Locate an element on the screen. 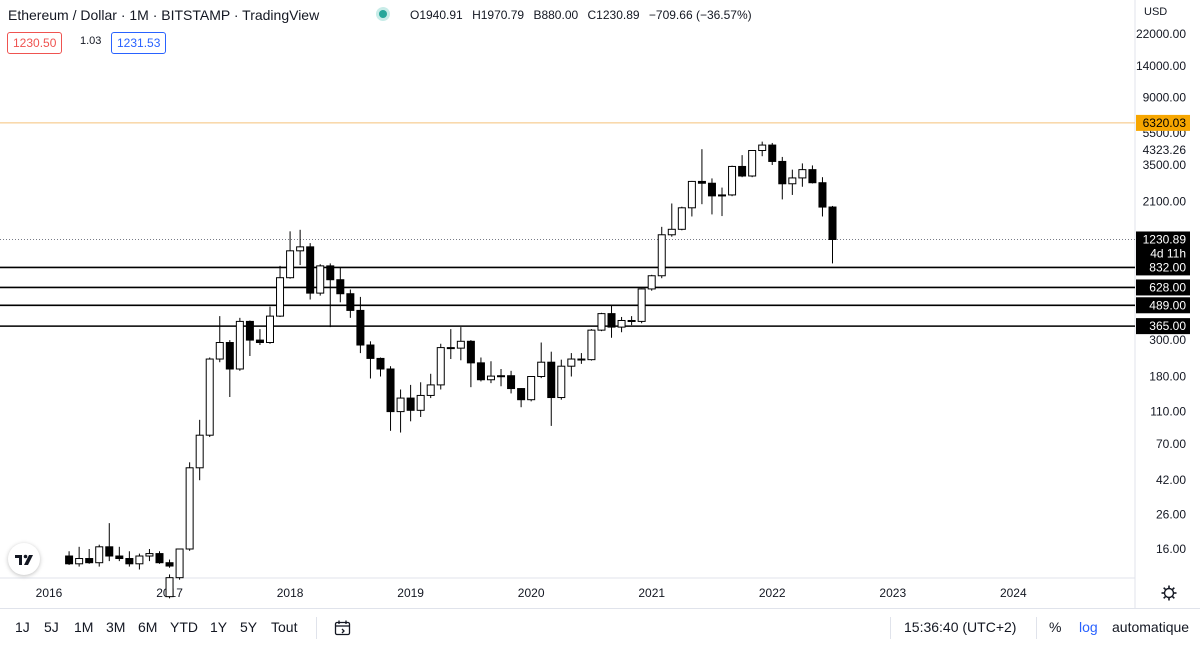 The image size is (1200, 647). range-5y-button: 5Y is located at coordinates (249, 627).